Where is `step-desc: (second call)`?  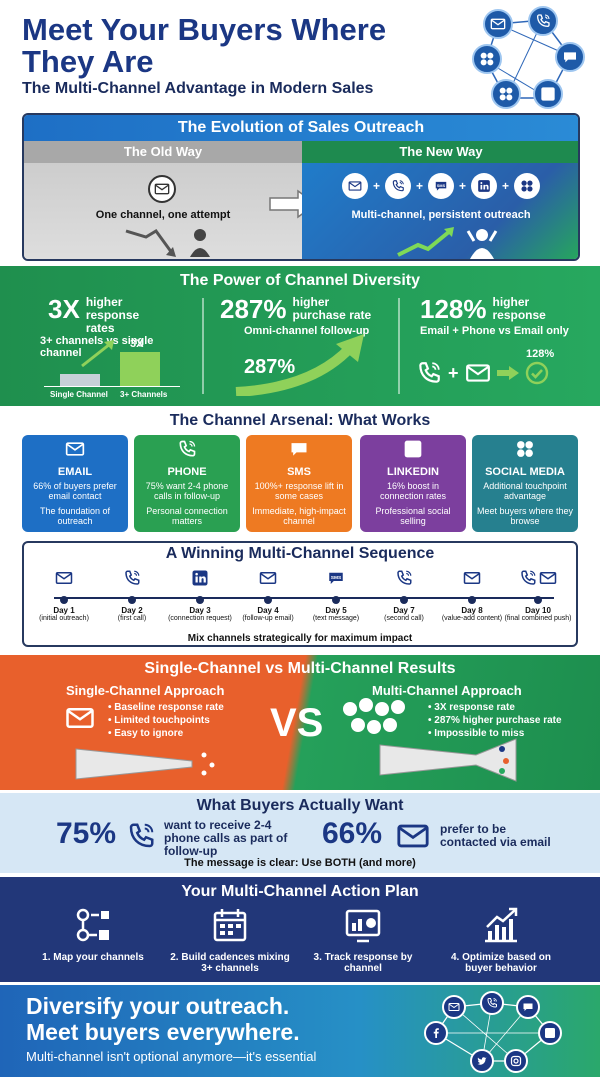
step-desc: (second call) is located at coordinates (404, 618).